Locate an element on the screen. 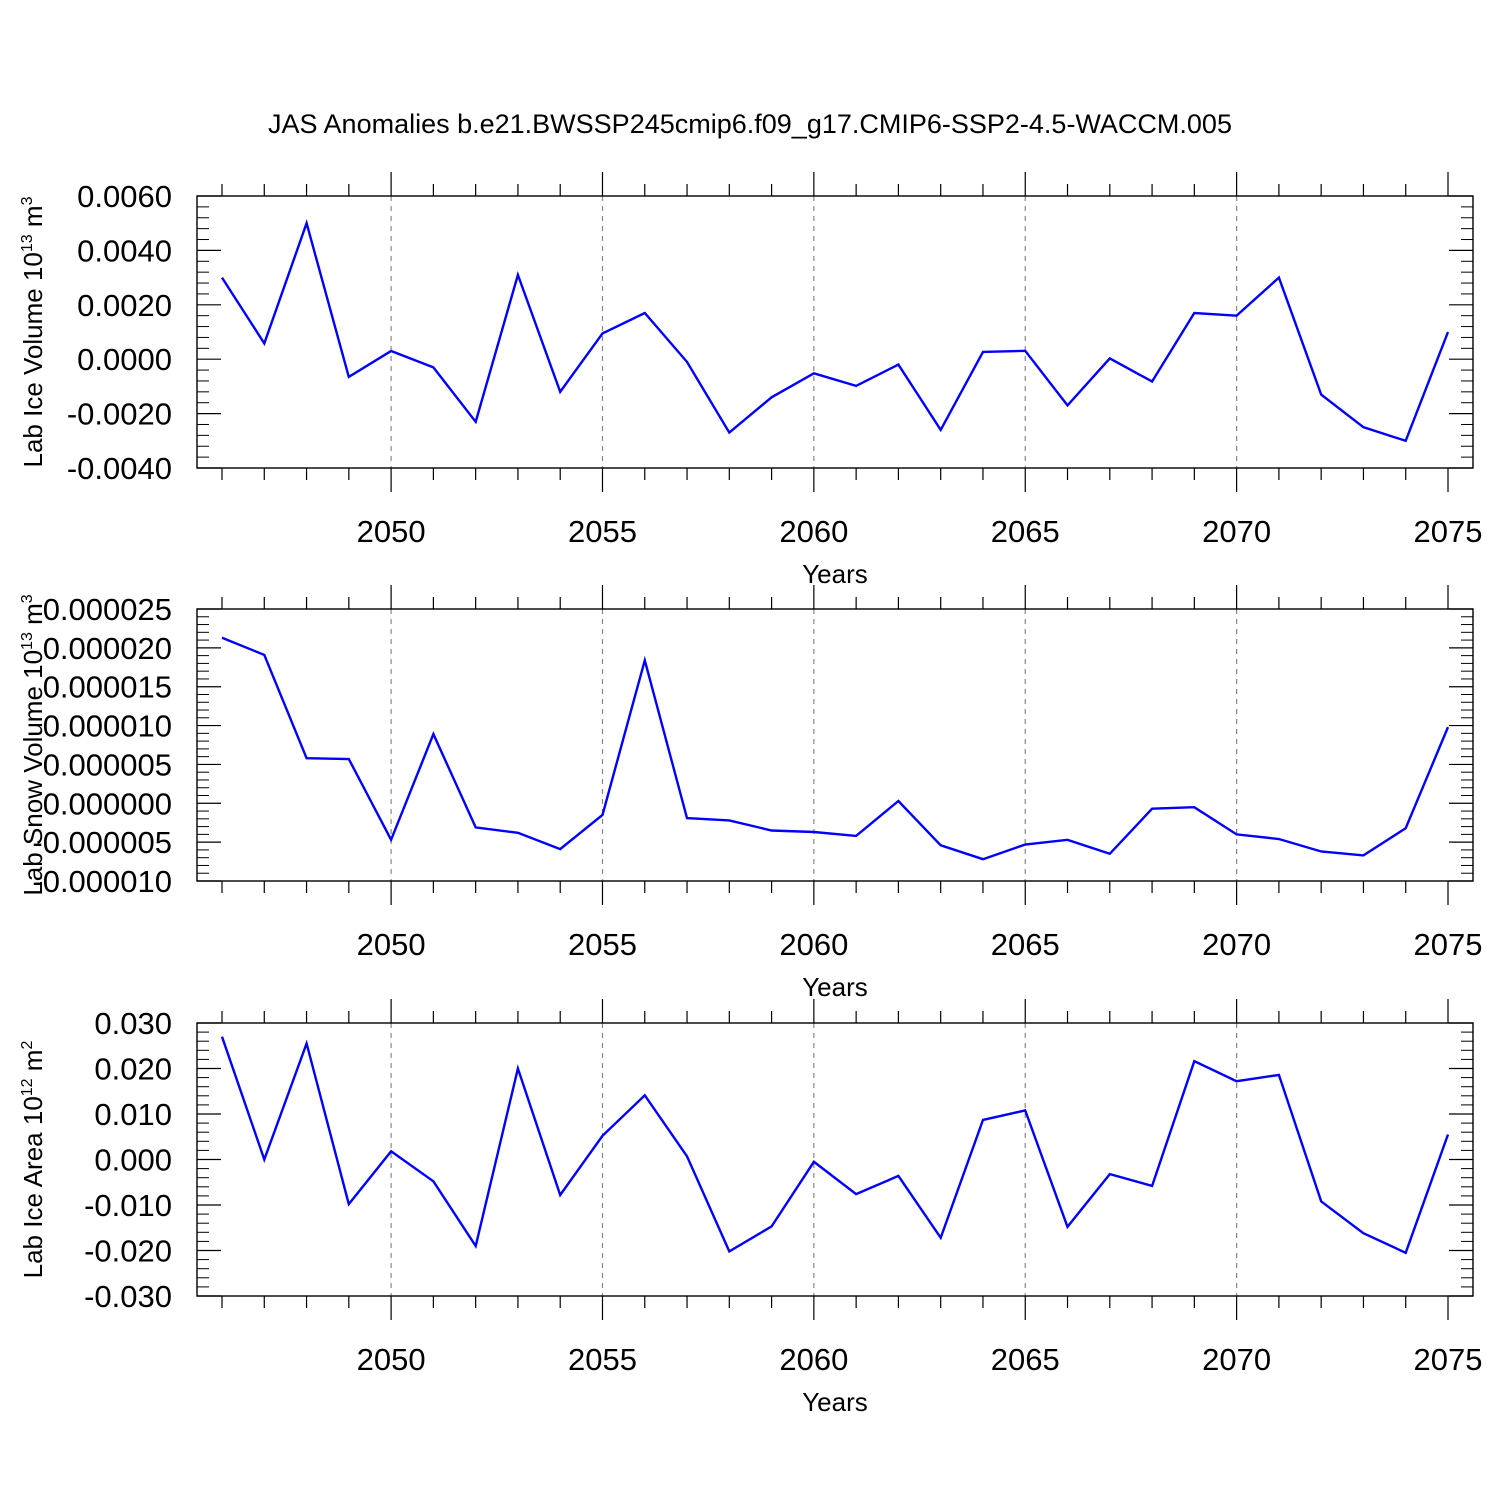  y-tick-label: 0.000 is located at coordinates (133, 1160).